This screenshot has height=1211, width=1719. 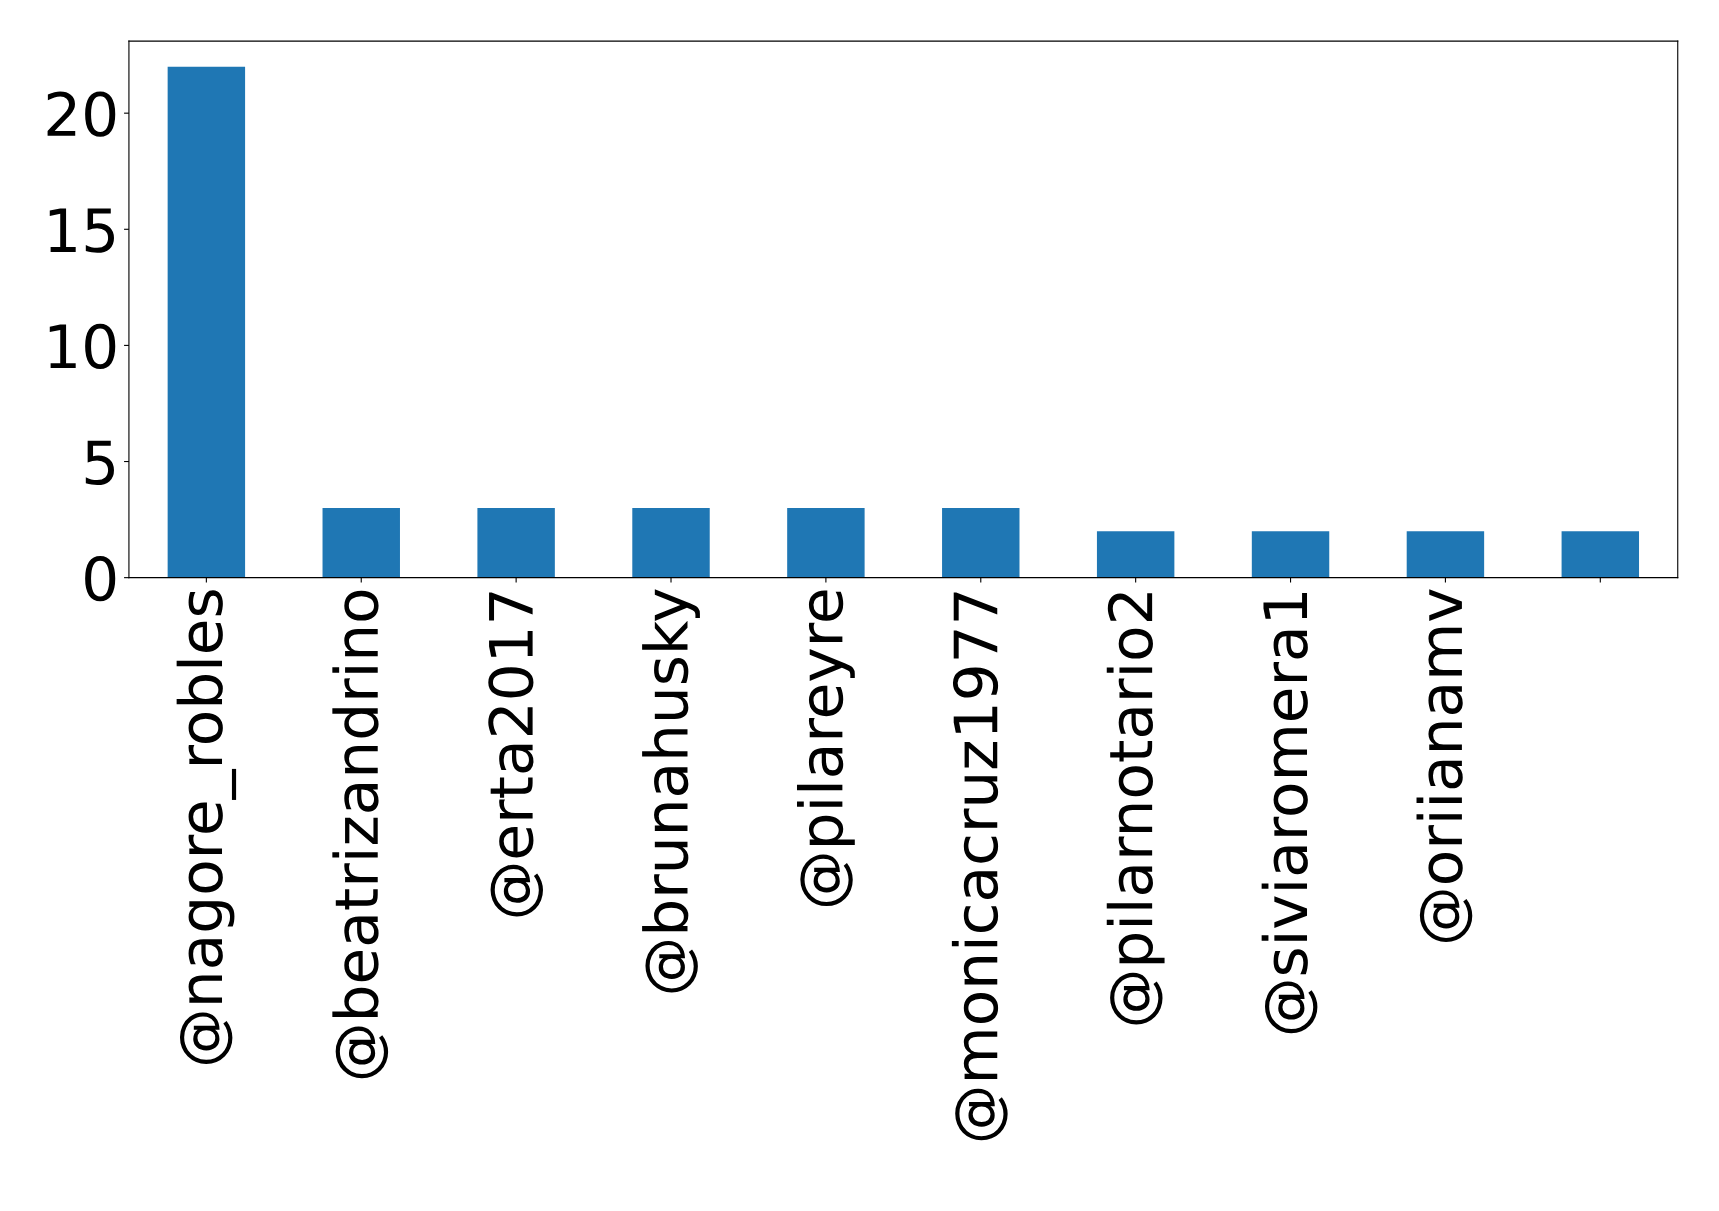 What do you see at coordinates (81, 230) in the screenshot?
I see `y-tick-label: 15` at bounding box center [81, 230].